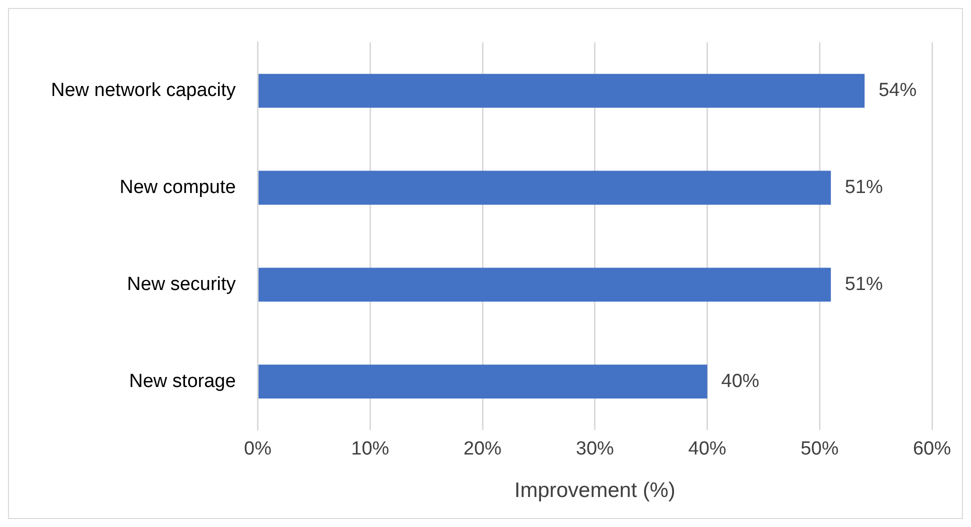  I want to click on x-tick-label: 60%, so click(932, 449).